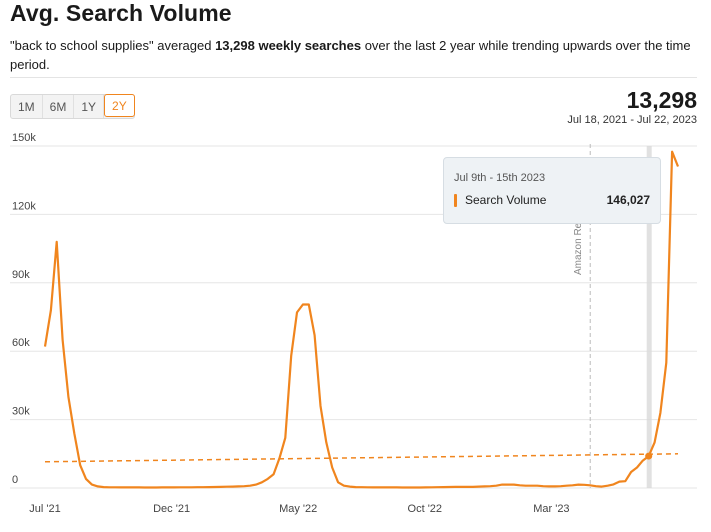 Image resolution: width=711 pixels, height=532 pixels. Describe the element at coordinates (551, 509) in the screenshot. I see `x-tick-label: Mar '23` at that location.